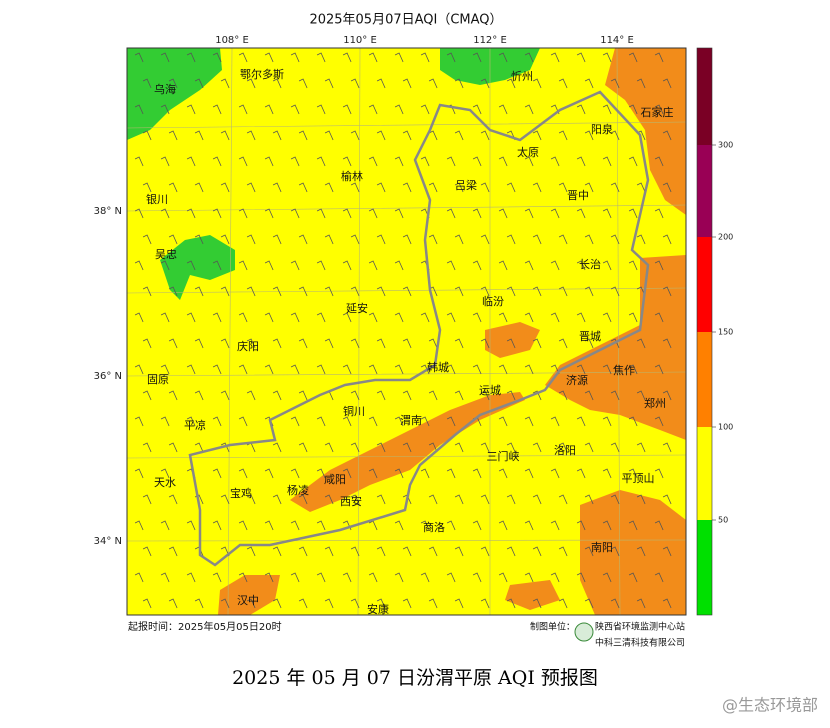 The height and width of the screenshot is (728, 830). I want to click on aqi-good-area, so click(197, 267).